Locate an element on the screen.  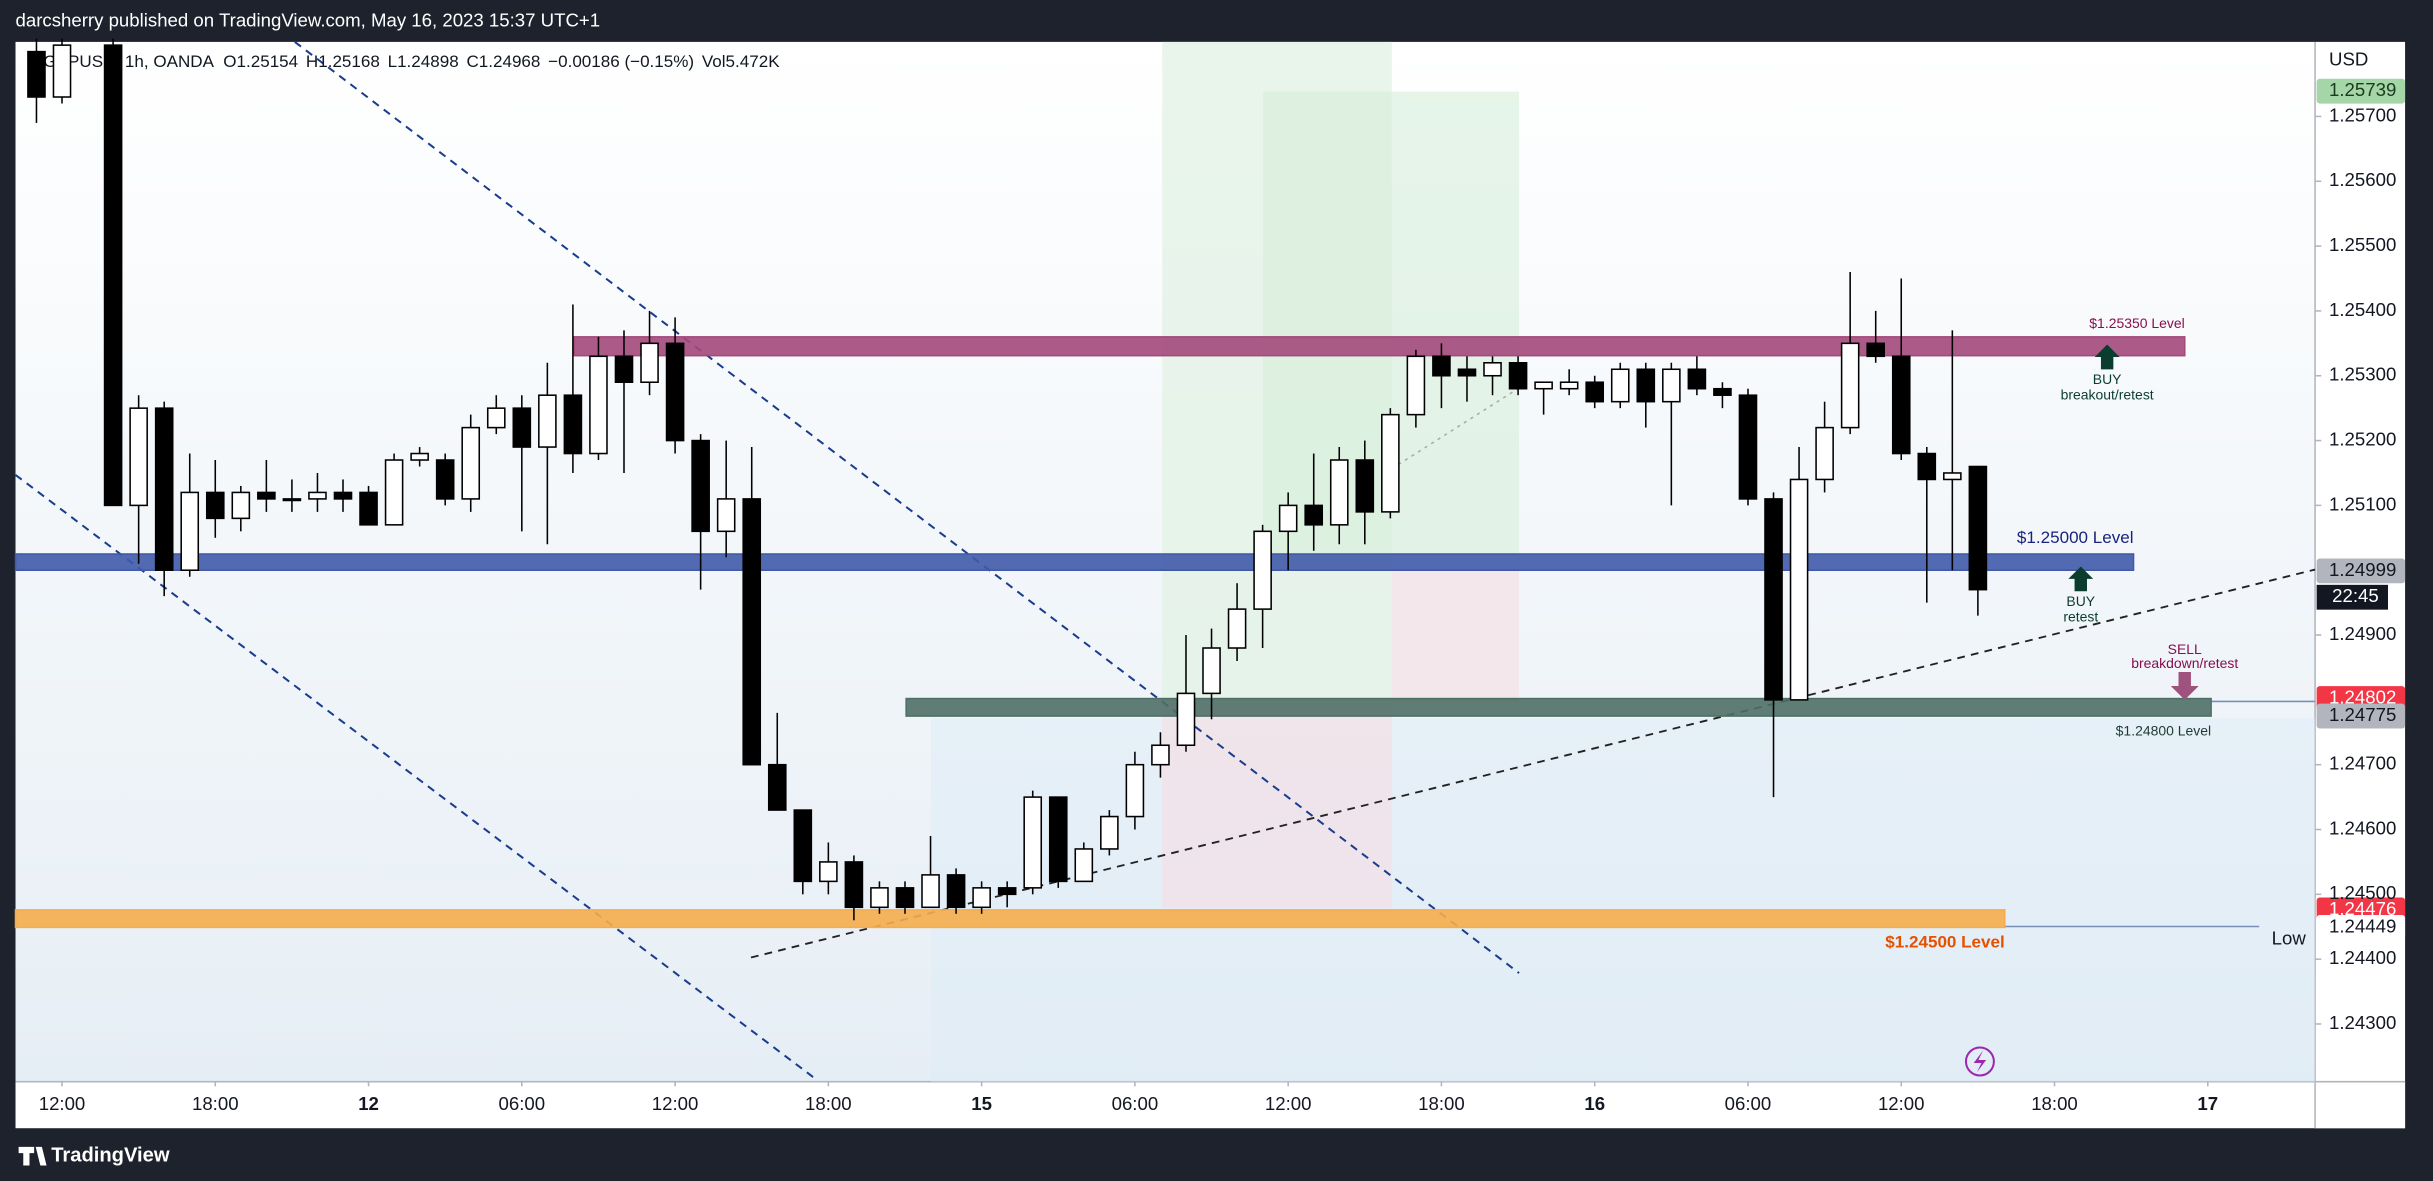
countdown-tag is located at coordinates (2352, 597).